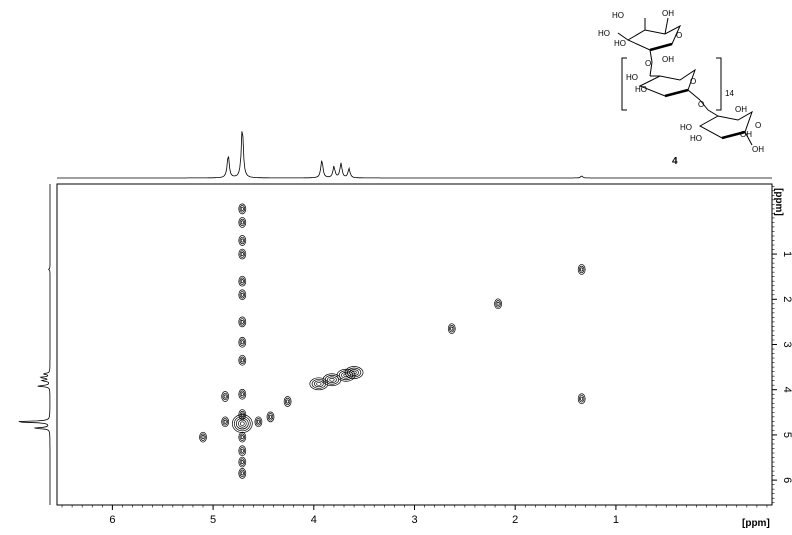  What do you see at coordinates (616, 520) in the screenshot?
I see `x-tick-label: 1` at bounding box center [616, 520].